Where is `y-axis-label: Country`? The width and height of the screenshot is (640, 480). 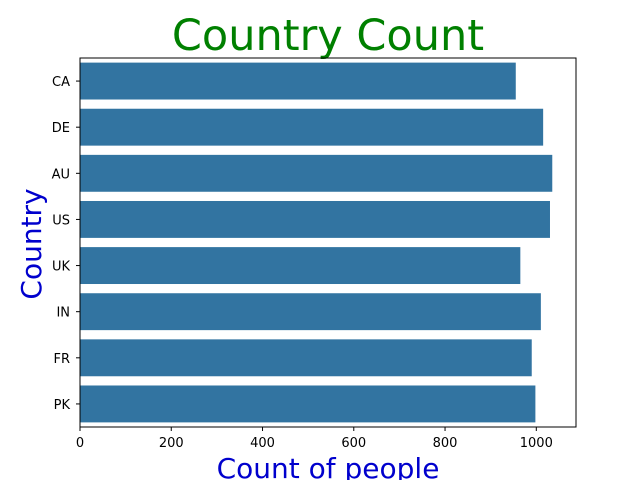 y-axis-label: Country is located at coordinates (31, 243).